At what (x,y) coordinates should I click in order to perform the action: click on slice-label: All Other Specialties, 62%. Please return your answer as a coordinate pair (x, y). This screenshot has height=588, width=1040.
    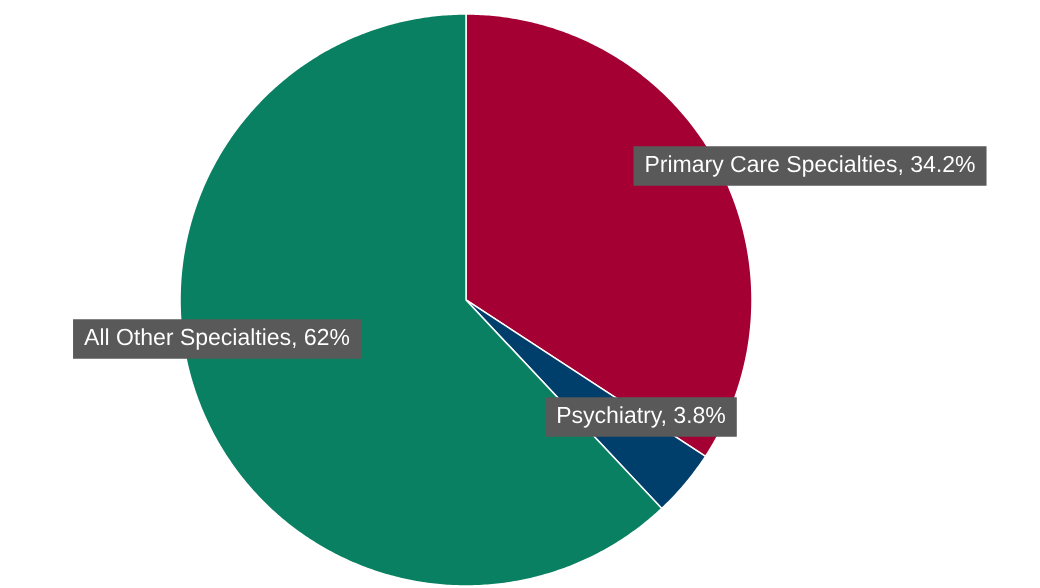
    Looking at the image, I should click on (217, 339).